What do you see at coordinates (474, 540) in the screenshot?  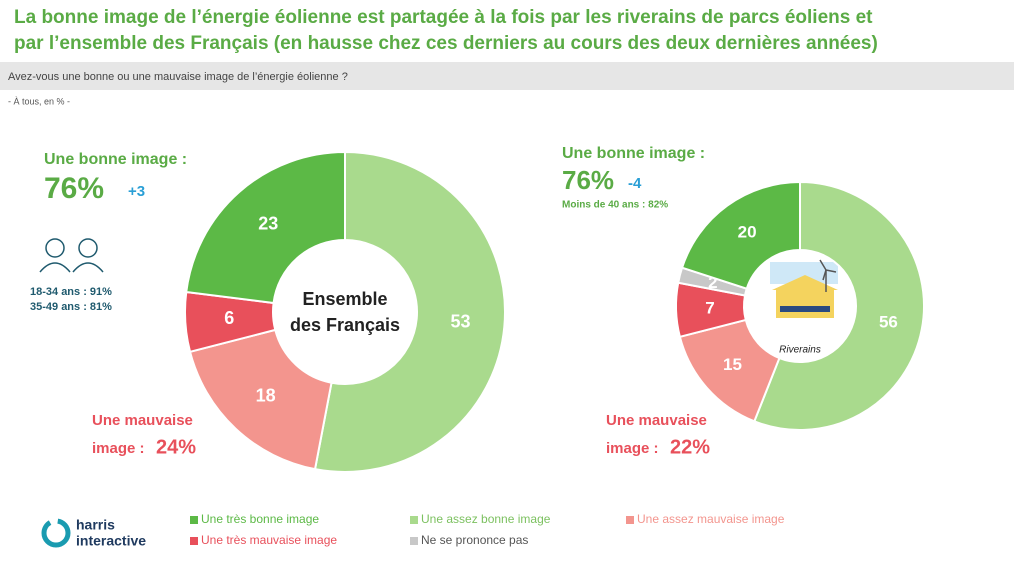 I see `legend-label: Ne se prononce pas` at bounding box center [474, 540].